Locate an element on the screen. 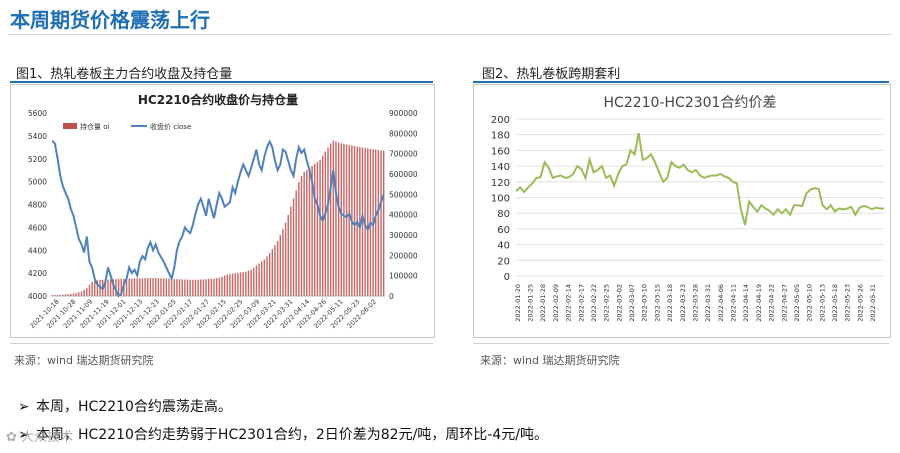  source1-text: 来源：wind 瑞达期货研究院 is located at coordinates (84, 360).